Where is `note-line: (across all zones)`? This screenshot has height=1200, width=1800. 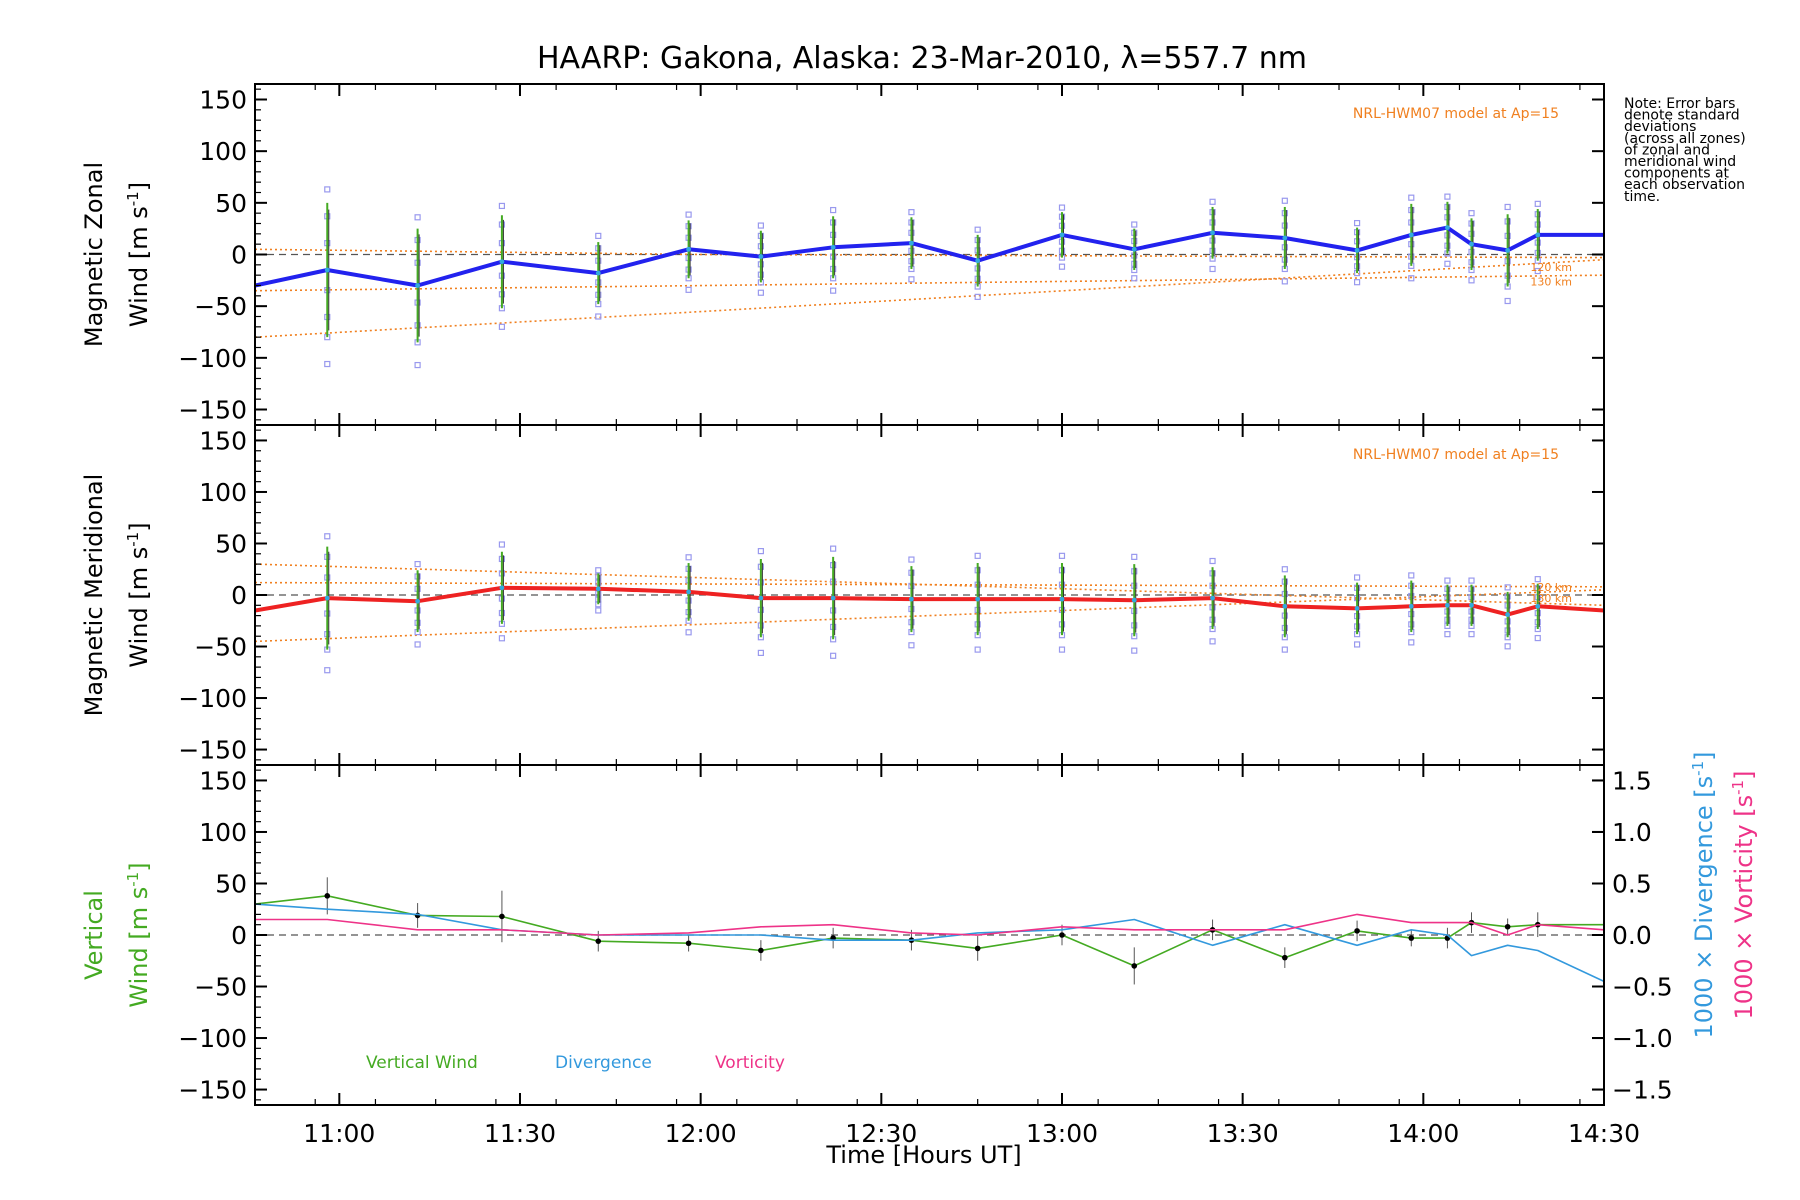
note-line: (across all zones) is located at coordinates (1685, 139).